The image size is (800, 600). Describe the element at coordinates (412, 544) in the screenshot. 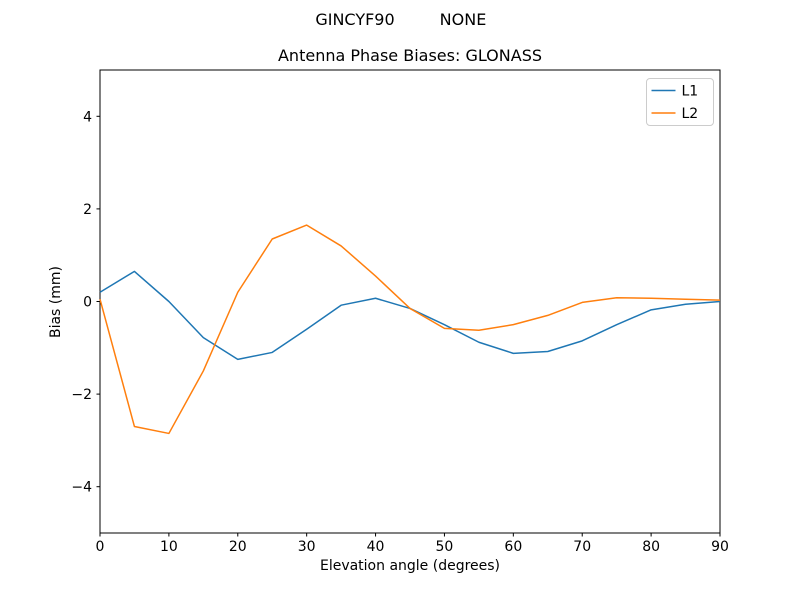

I see `x-axis-ticks: 0 10 20 30 40 50 60 70 80 90` at that location.